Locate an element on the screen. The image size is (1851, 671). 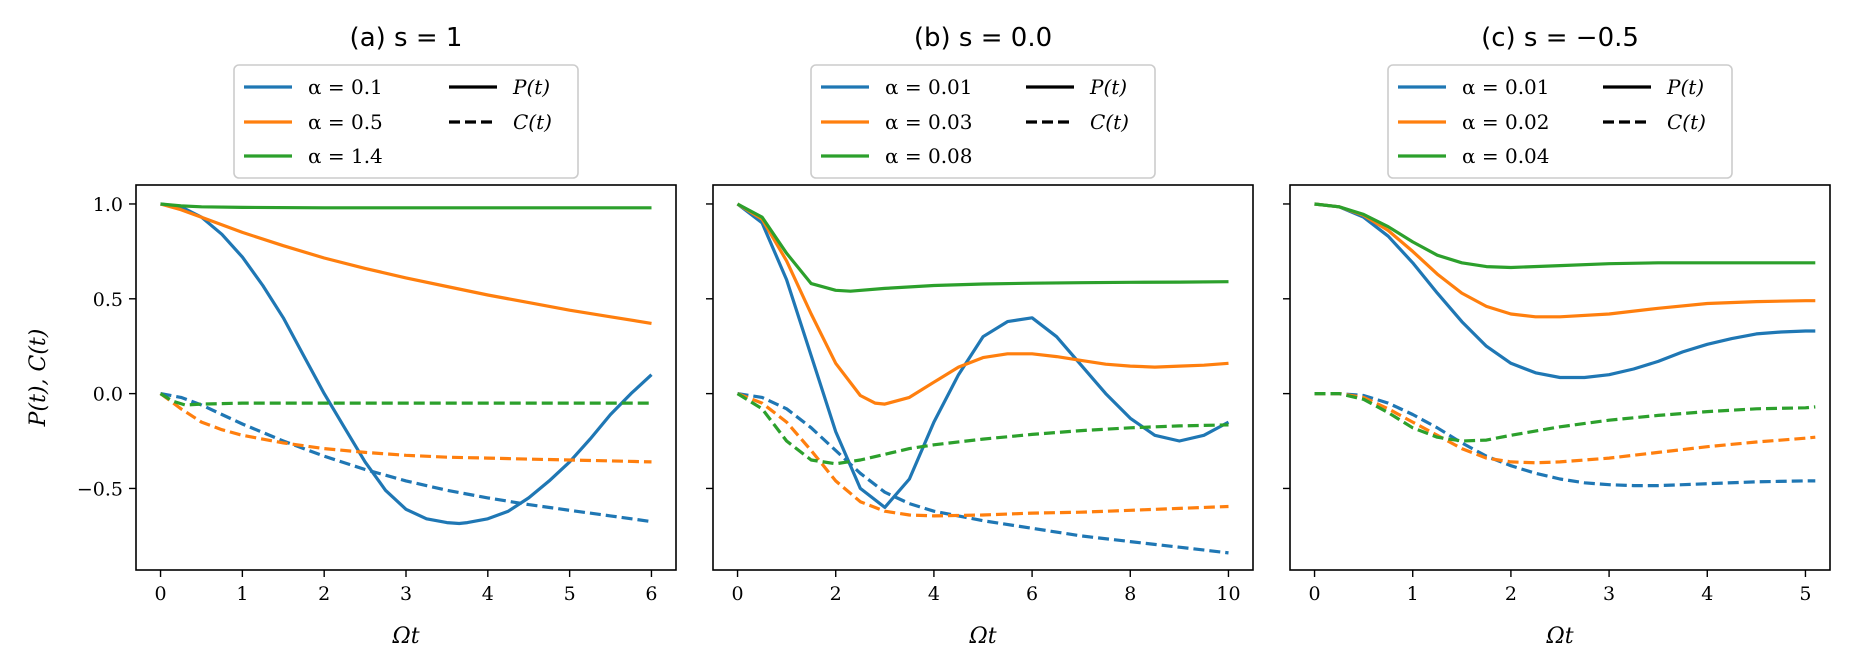
legend-label: α = 0.5 is located at coordinates (345, 122).